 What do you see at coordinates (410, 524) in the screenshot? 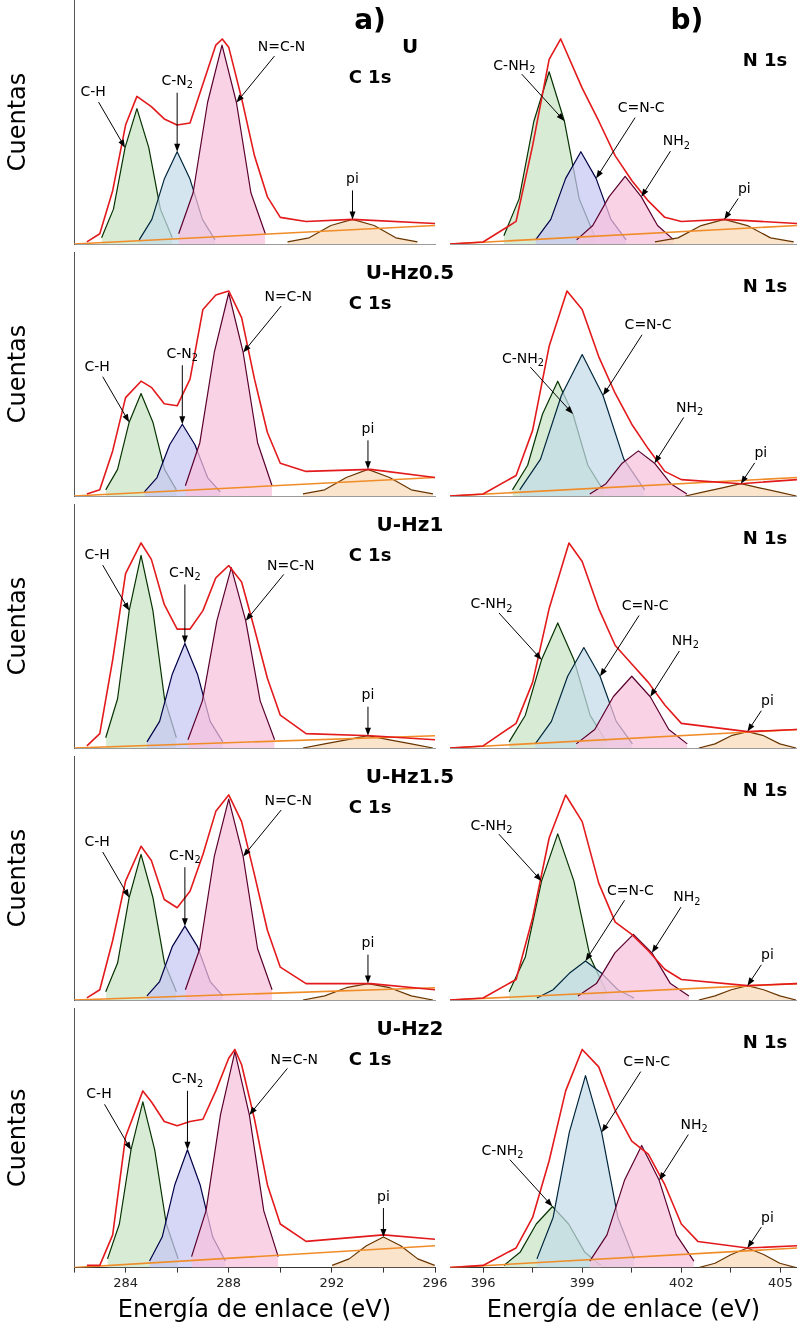
I see `chart-subtitle: U-Hz1` at bounding box center [410, 524].